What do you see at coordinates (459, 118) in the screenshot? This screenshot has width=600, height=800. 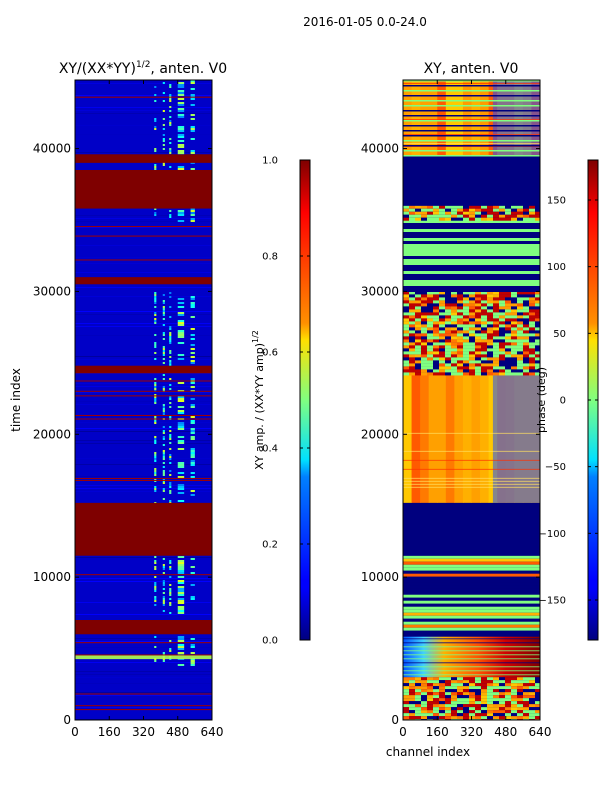 I see `phase-warm-column` at bounding box center [459, 118].